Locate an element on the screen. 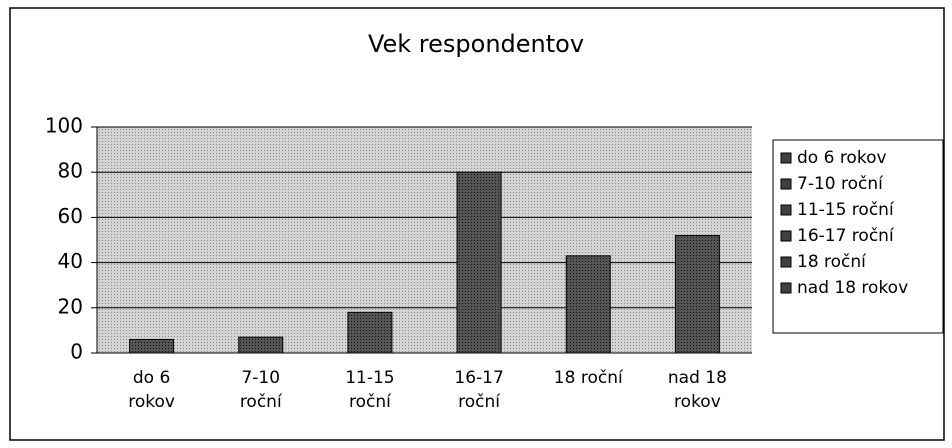 The image size is (952, 448). y-tick-label: 40 is located at coordinates (70, 261).